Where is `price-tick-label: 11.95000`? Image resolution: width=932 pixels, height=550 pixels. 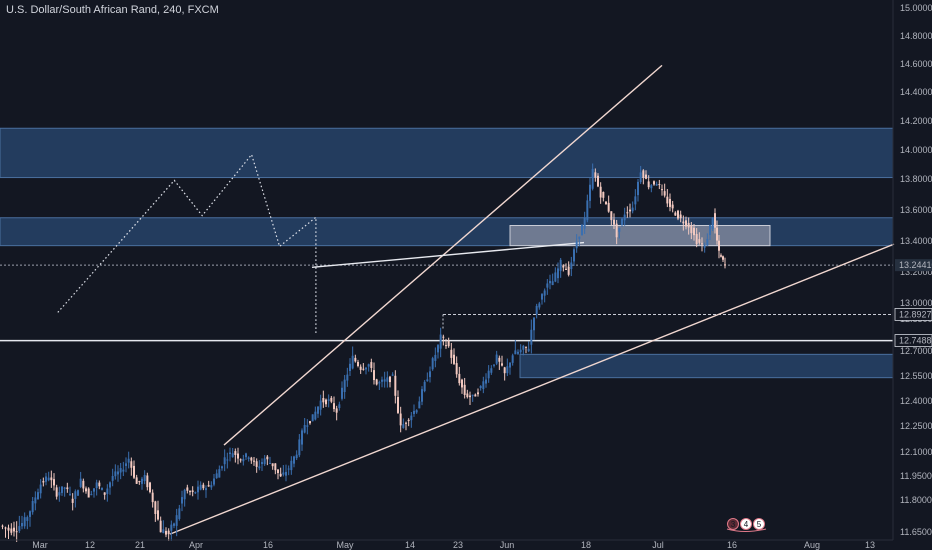 price-tick-label: 11.95000 is located at coordinates (916, 476).